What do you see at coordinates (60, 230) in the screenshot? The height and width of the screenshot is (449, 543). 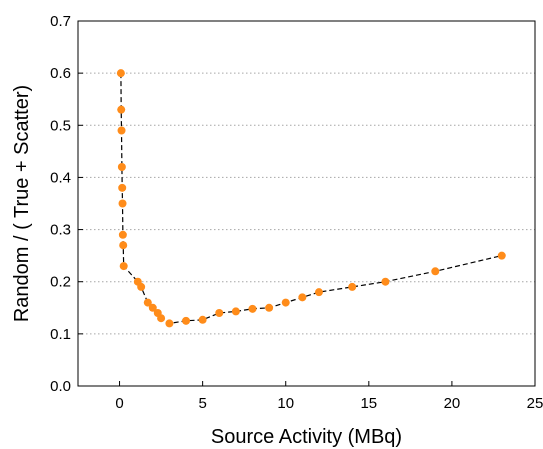 I see `y-tick-label: 0.3` at bounding box center [60, 230].